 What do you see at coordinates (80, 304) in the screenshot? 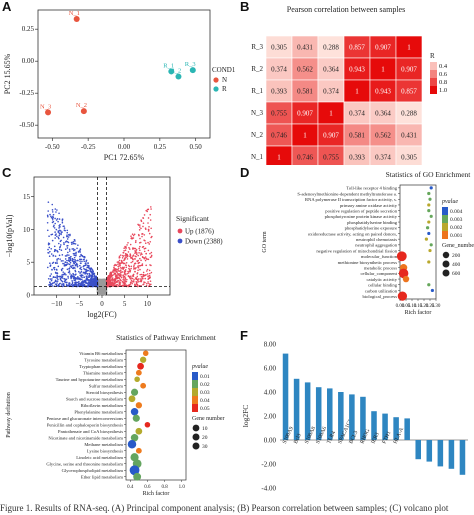
I see `x-tick-label: −5` at bounding box center [80, 304].